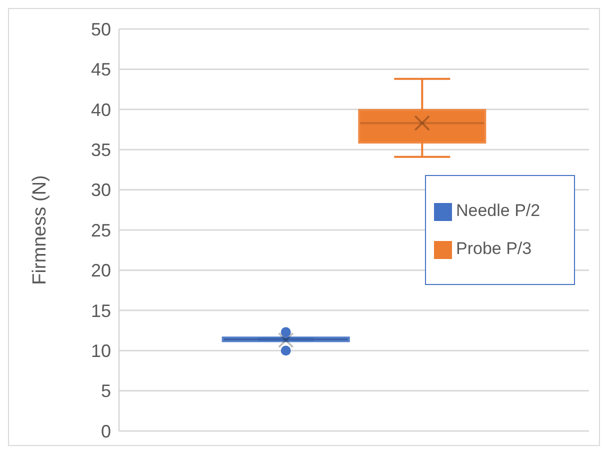 This screenshot has height=452, width=606. Describe the element at coordinates (105, 431) in the screenshot. I see `y-tick-label: 0` at that location.